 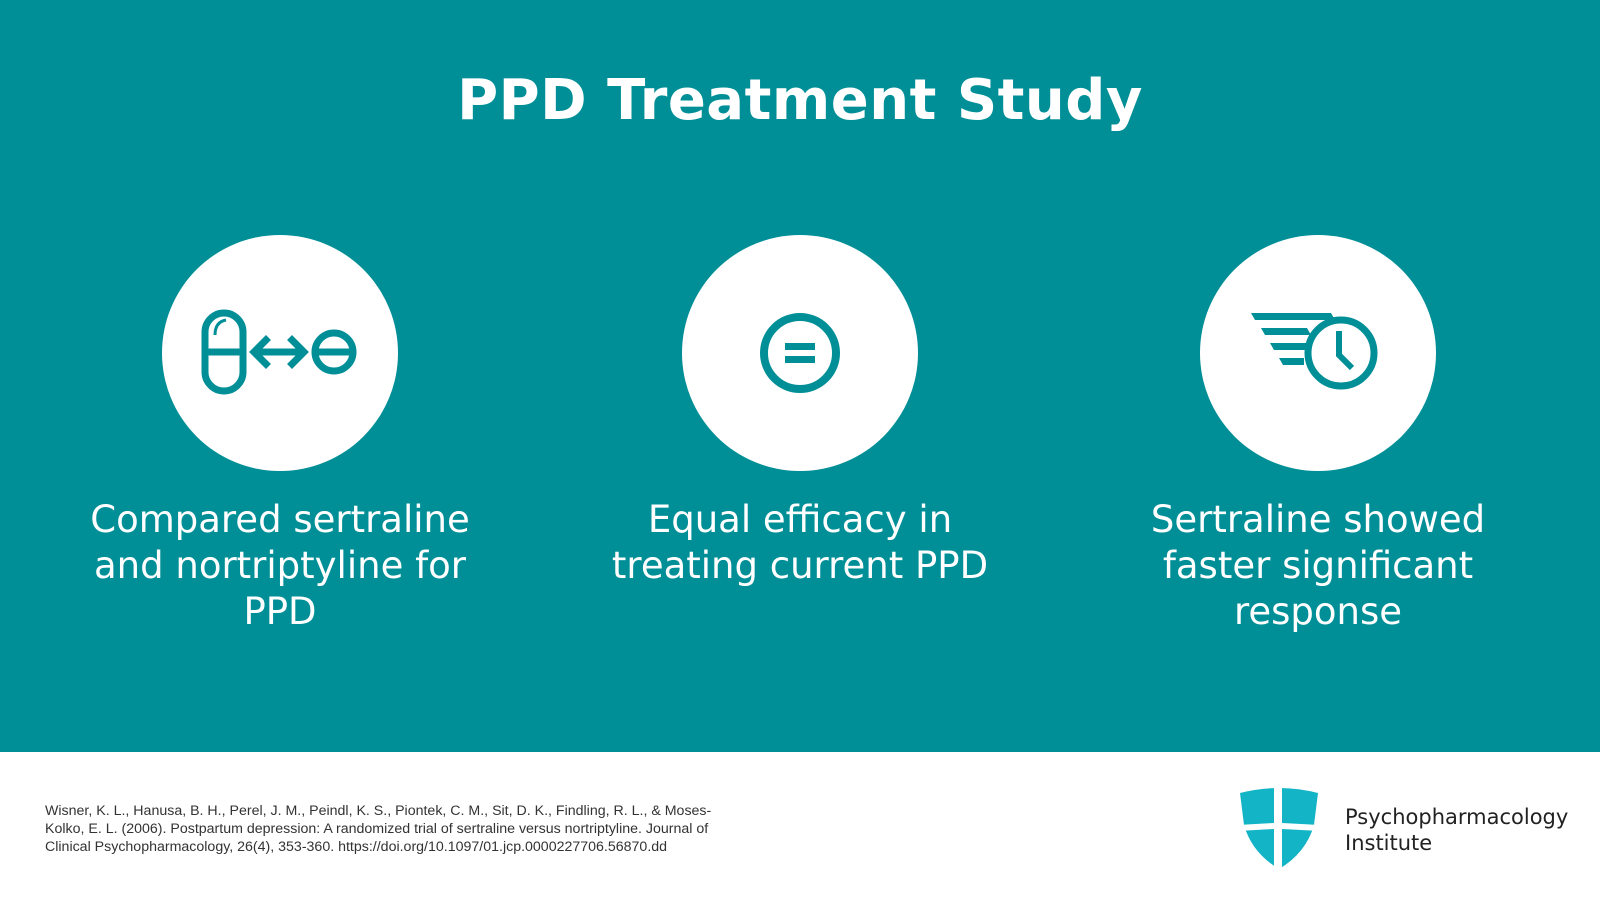 I want to click on logo-line: Institute, so click(x=1389, y=843).